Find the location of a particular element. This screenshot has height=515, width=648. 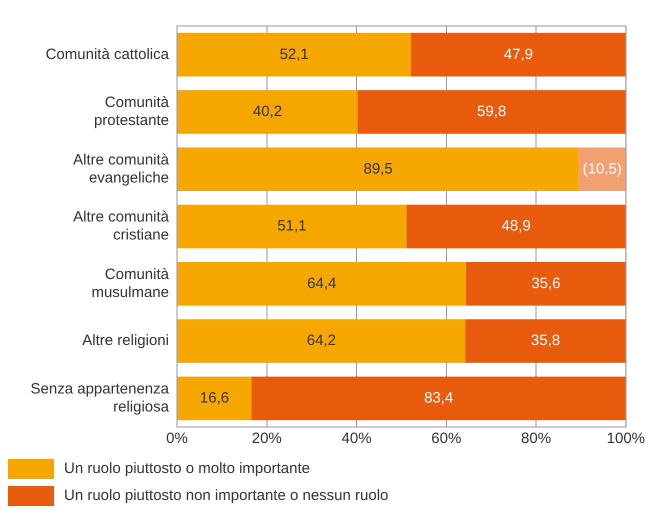

x-tick-label: 80% is located at coordinates (536, 439).